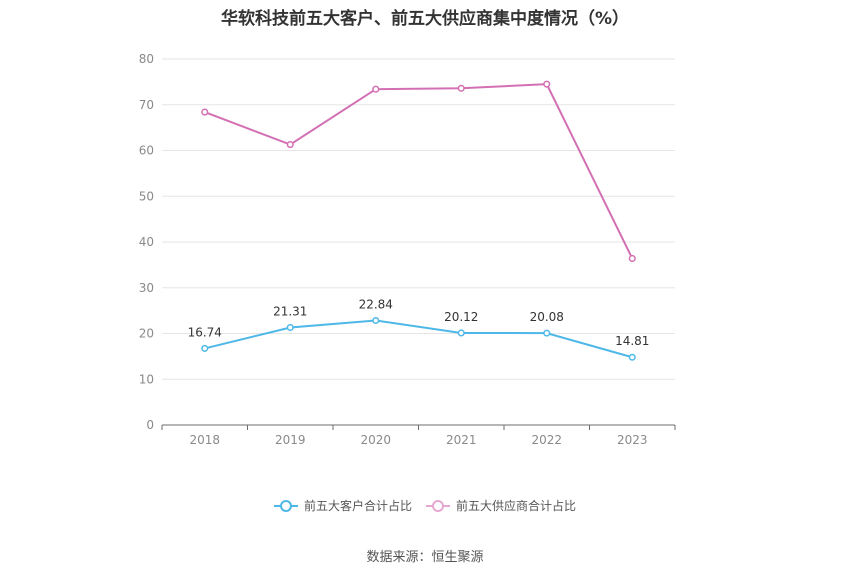 The width and height of the screenshot is (850, 575). Describe the element at coordinates (290, 327) in the screenshot. I see `data-point-0-2019` at that location.